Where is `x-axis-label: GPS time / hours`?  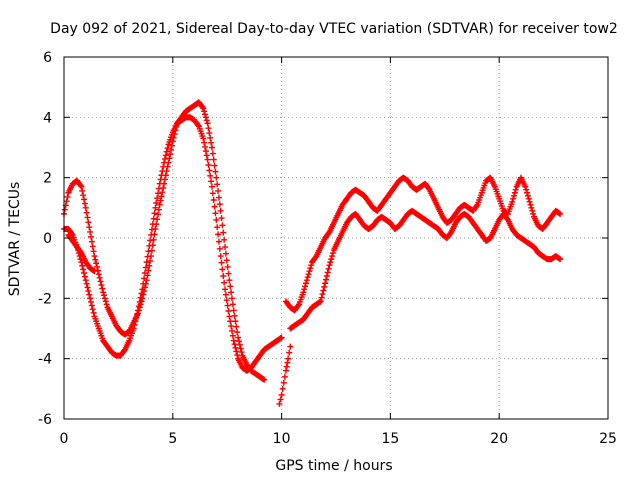 x-axis-label: GPS time / hours is located at coordinates (333, 466).